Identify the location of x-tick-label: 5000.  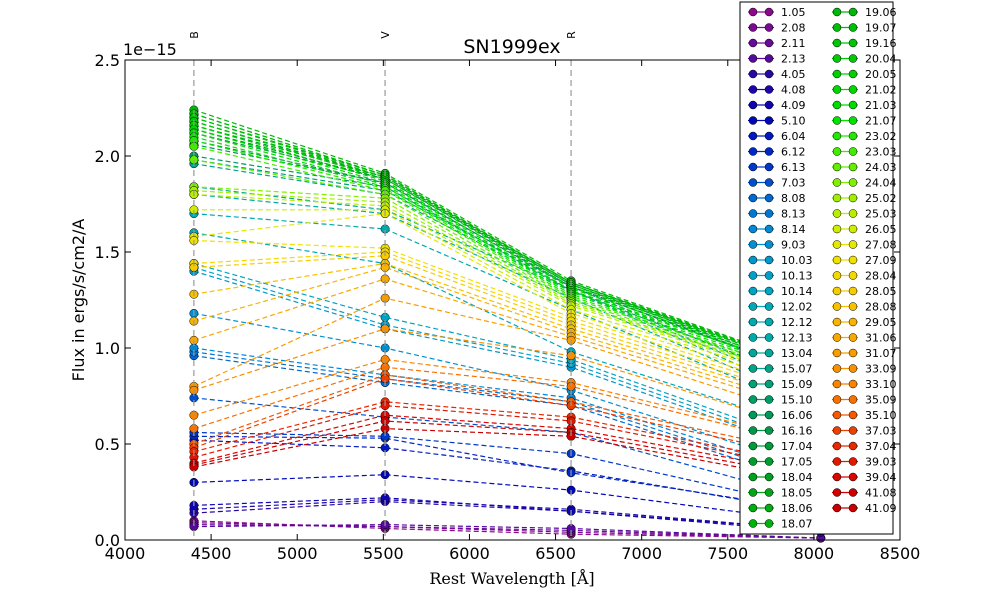
(297, 553).